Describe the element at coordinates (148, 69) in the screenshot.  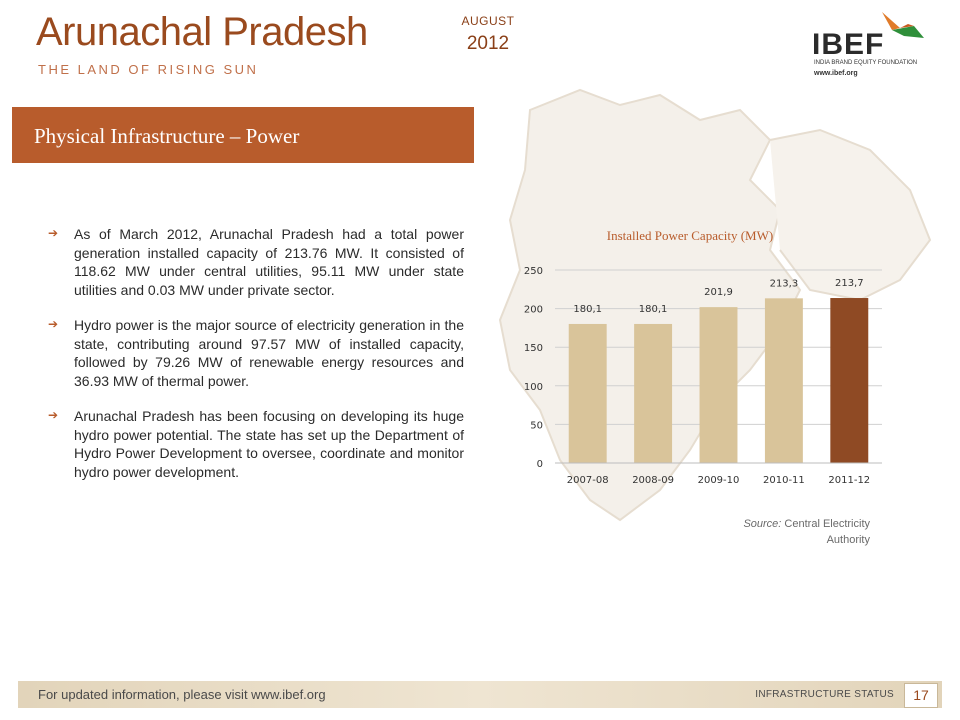
I see `page-subtitle: THE LAND OF RISING SUN` at that location.